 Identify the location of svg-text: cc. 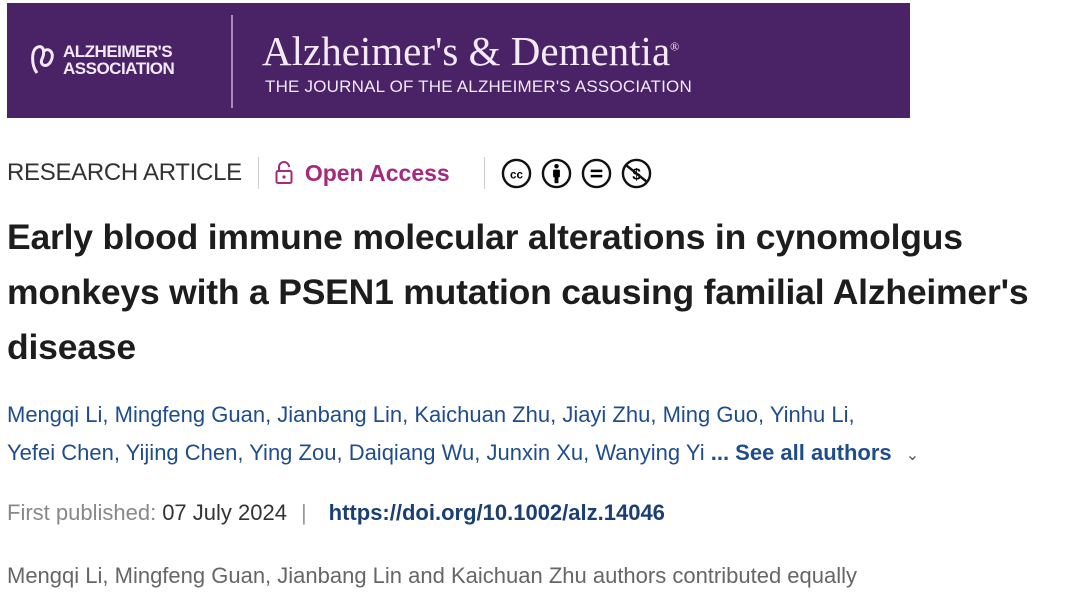
(516, 174).